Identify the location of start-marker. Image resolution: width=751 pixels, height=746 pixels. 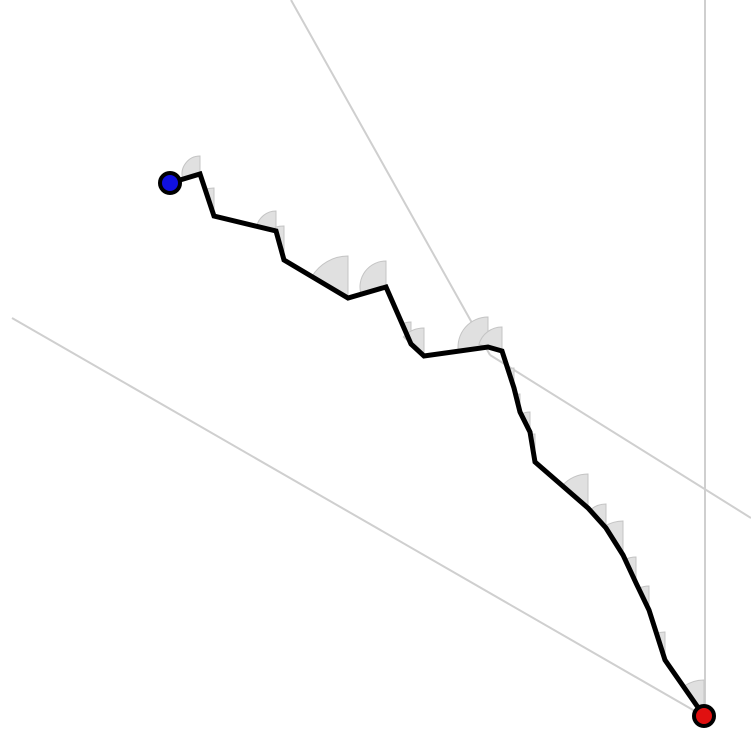
(170, 183).